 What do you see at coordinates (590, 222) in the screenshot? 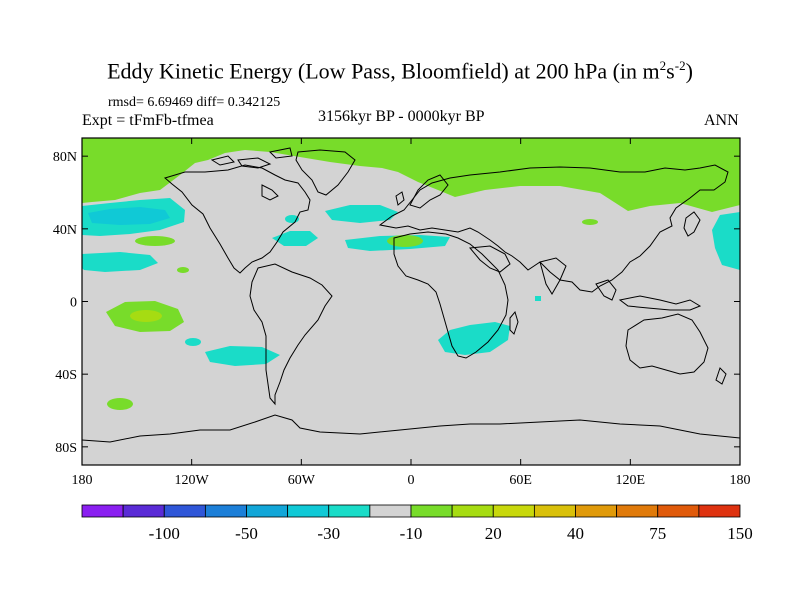
I see `anomaly-region-china-positive` at bounding box center [590, 222].